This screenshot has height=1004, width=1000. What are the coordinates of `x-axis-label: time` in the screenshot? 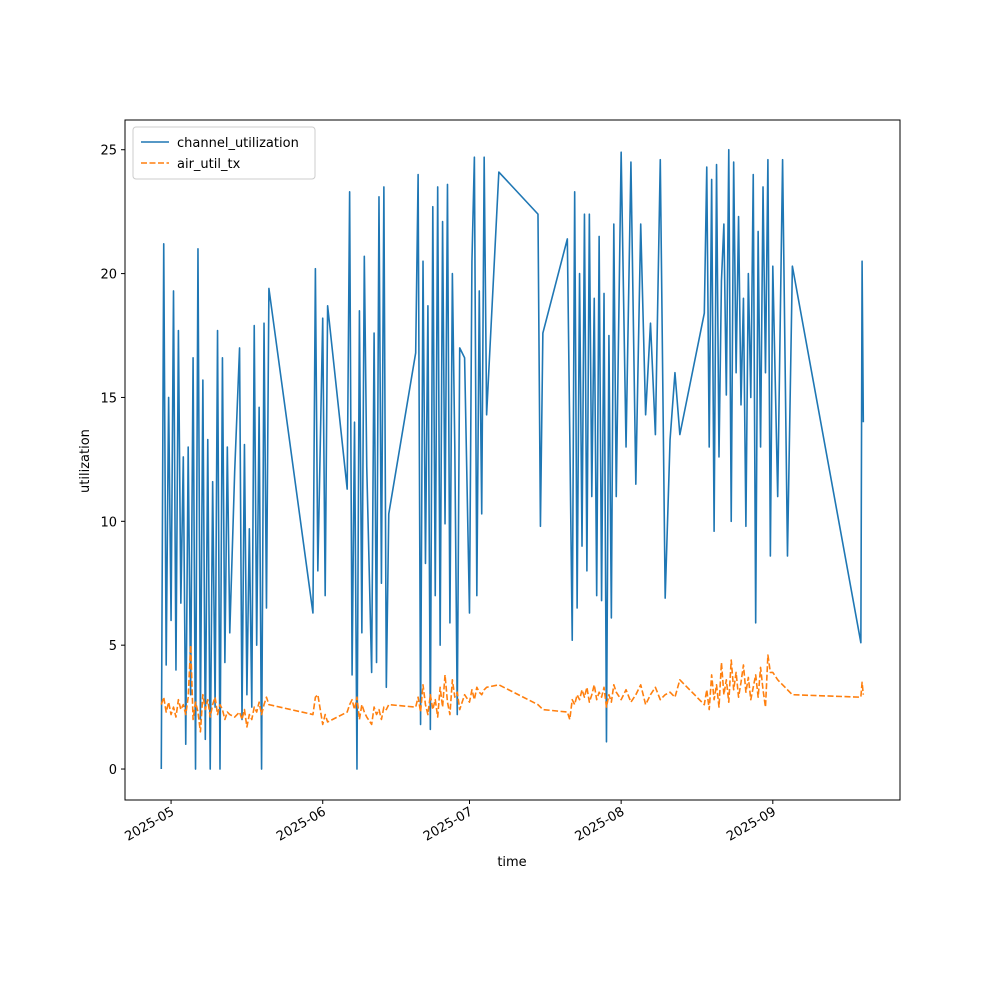 It's located at (511, 862).